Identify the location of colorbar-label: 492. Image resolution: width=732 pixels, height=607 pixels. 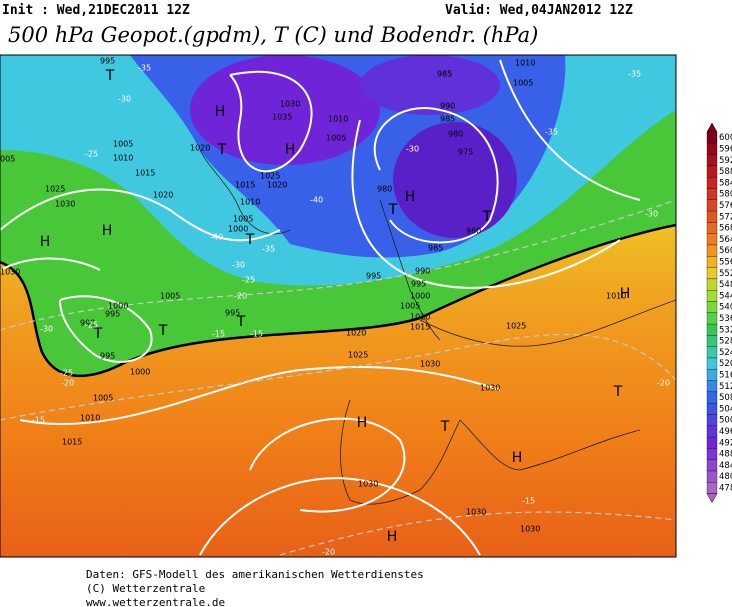
(725, 443).